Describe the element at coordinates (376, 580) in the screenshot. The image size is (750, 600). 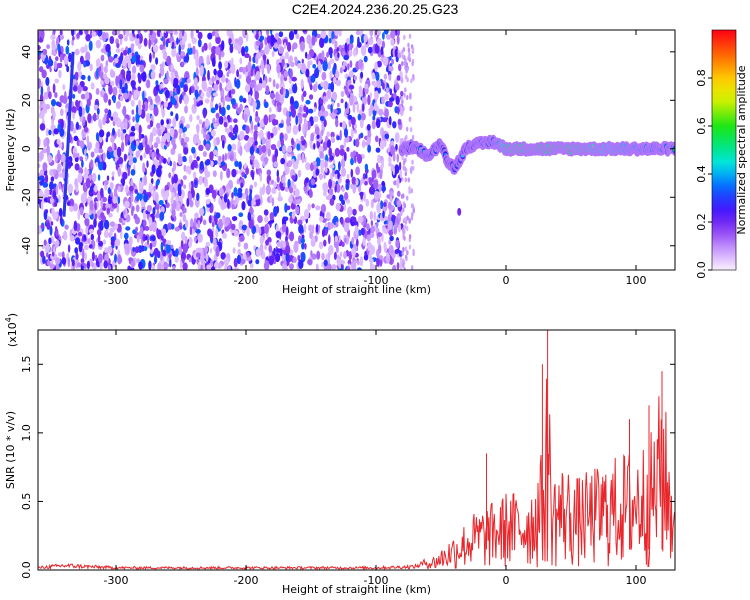
I see `x-tick-label: -100` at that location.